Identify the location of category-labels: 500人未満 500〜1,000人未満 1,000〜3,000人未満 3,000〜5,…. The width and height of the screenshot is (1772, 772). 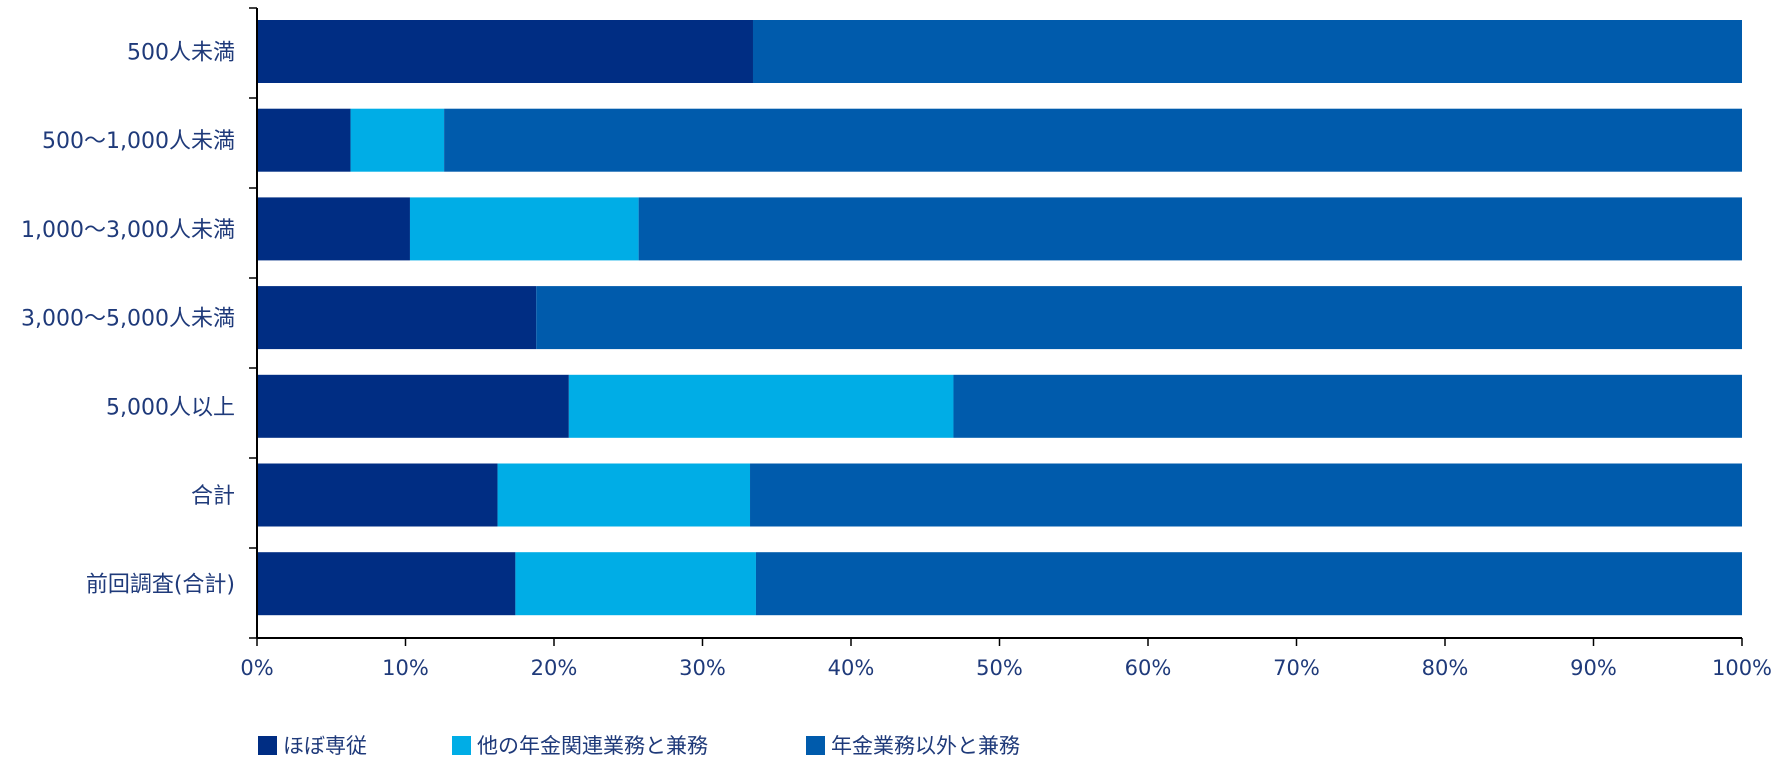
(128, 319).